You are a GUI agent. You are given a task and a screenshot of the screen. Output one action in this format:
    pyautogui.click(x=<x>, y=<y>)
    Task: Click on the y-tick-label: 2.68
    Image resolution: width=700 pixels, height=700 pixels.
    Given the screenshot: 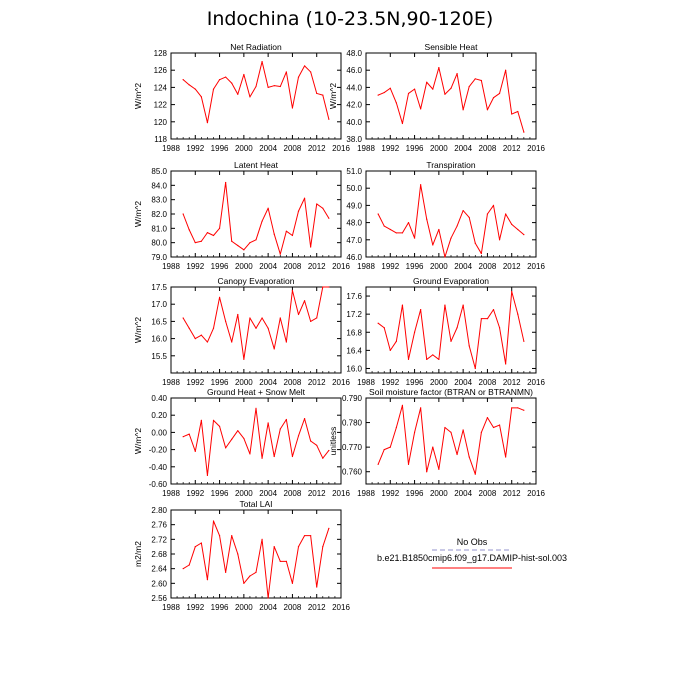 What is the action you would take?
    pyautogui.click(x=159, y=554)
    